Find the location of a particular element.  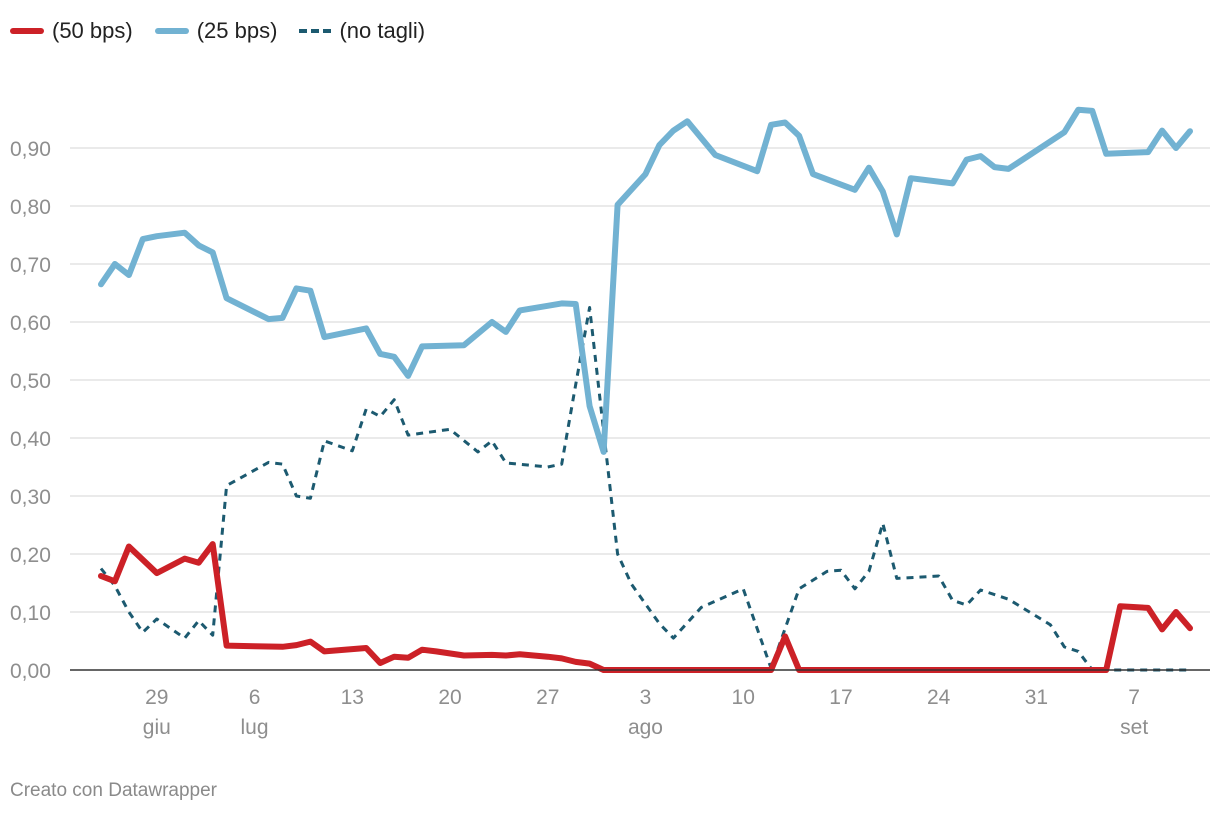

legend-item-no-tagli: (no tagli) is located at coordinates (362, 31).